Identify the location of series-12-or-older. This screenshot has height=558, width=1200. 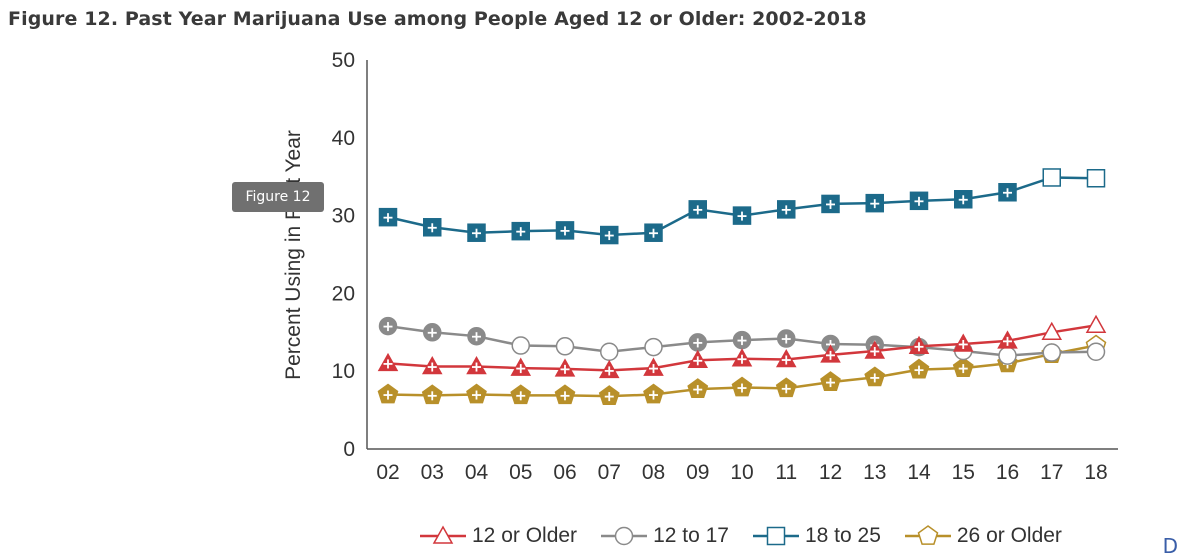
(742, 346).